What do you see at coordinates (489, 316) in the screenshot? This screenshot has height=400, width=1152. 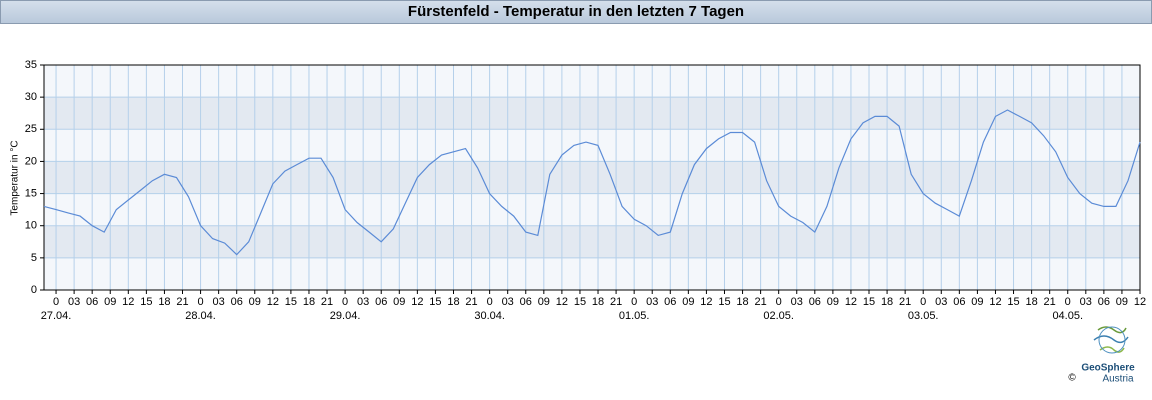 I see `date-label: 30.04.` at bounding box center [489, 316].